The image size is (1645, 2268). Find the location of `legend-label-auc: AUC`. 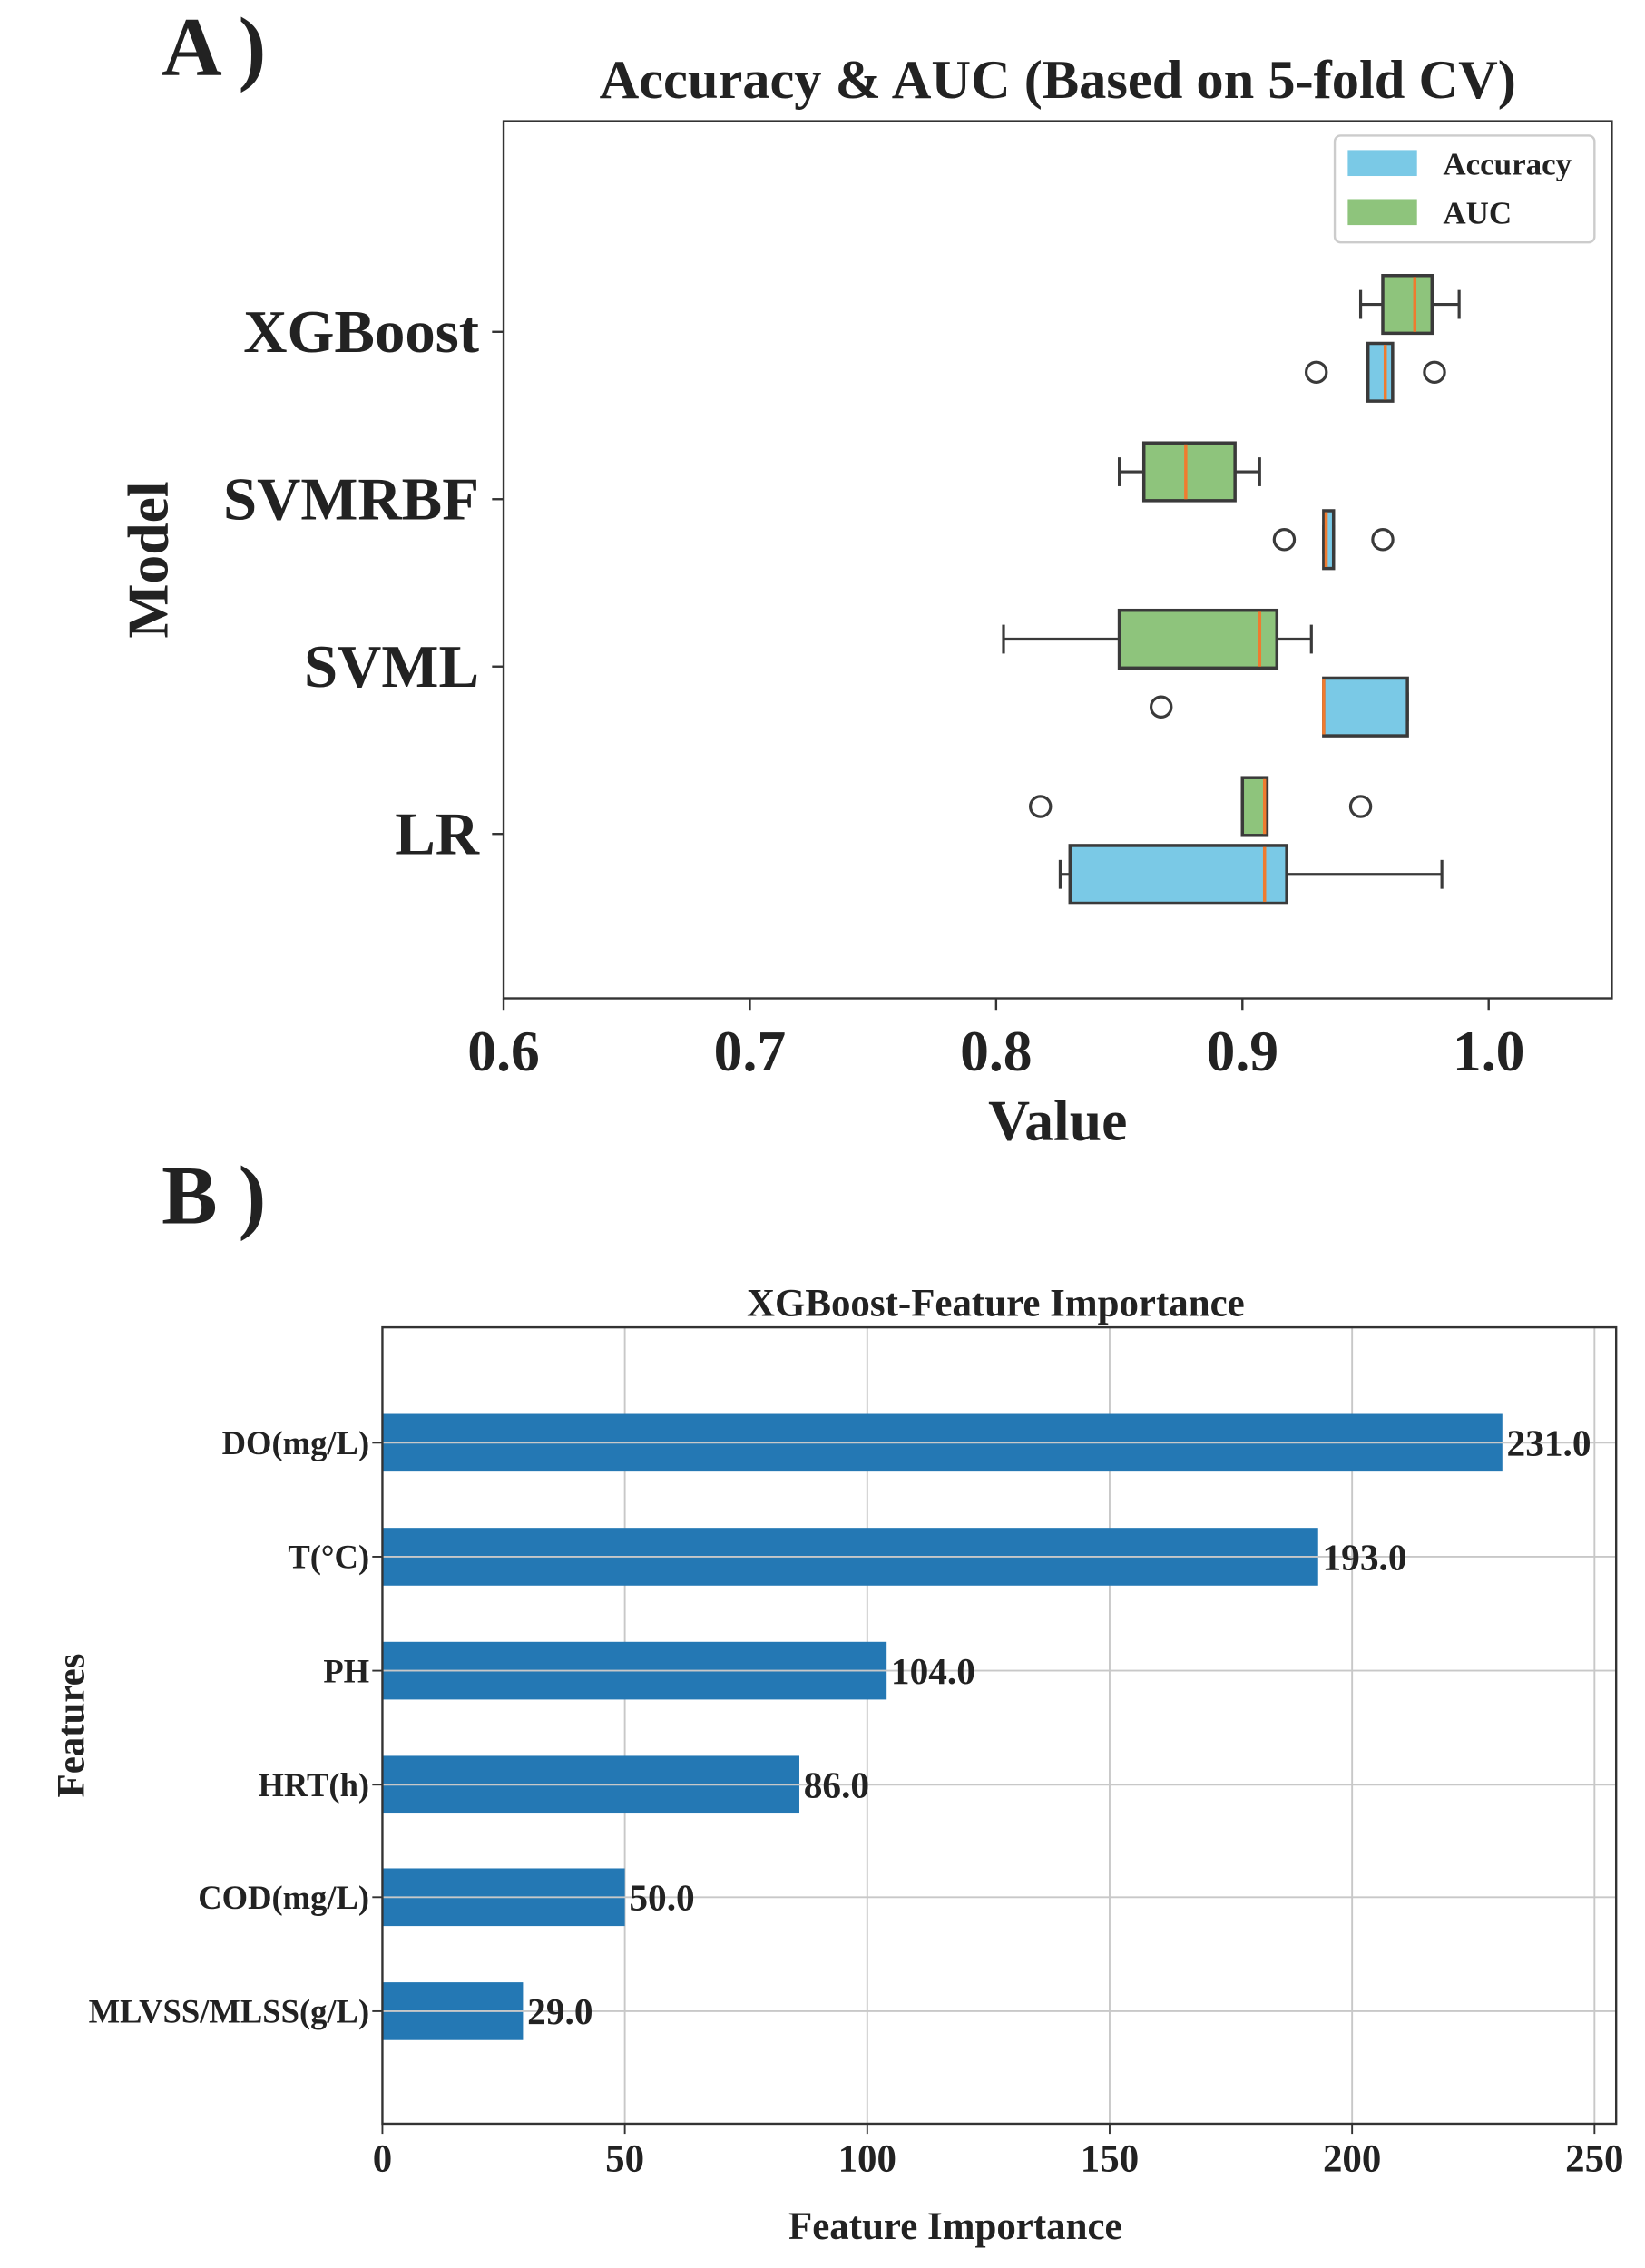

legend-label-auc: AUC is located at coordinates (1477, 214).